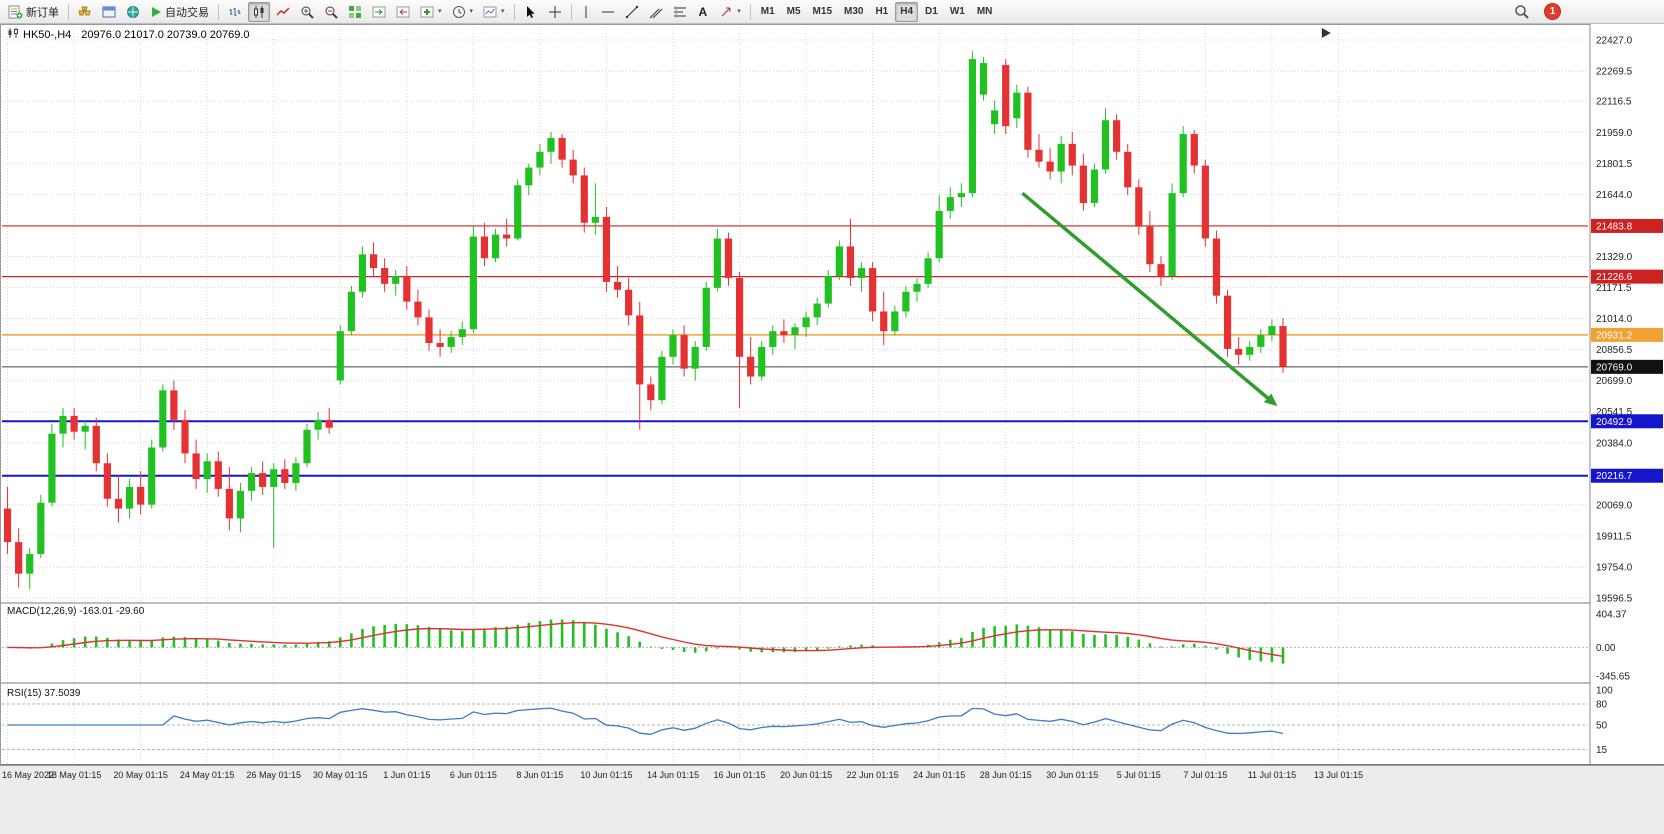 Image resolution: width=1664 pixels, height=834 pixels. I want to click on channel-tool-button, so click(656, 12).